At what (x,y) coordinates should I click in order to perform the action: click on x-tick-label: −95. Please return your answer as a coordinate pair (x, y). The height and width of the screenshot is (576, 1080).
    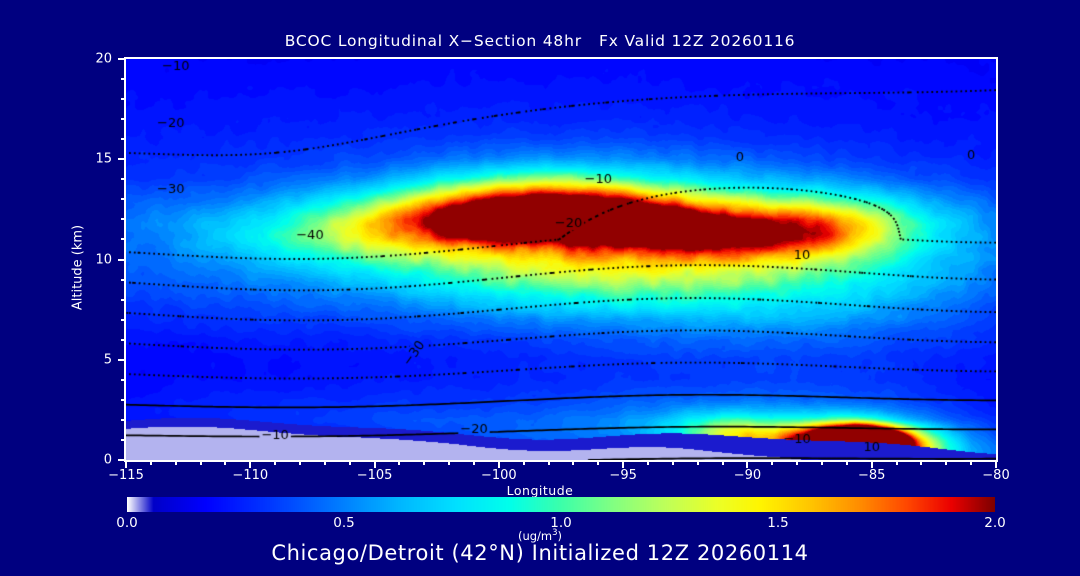
    Looking at the image, I should click on (623, 475).